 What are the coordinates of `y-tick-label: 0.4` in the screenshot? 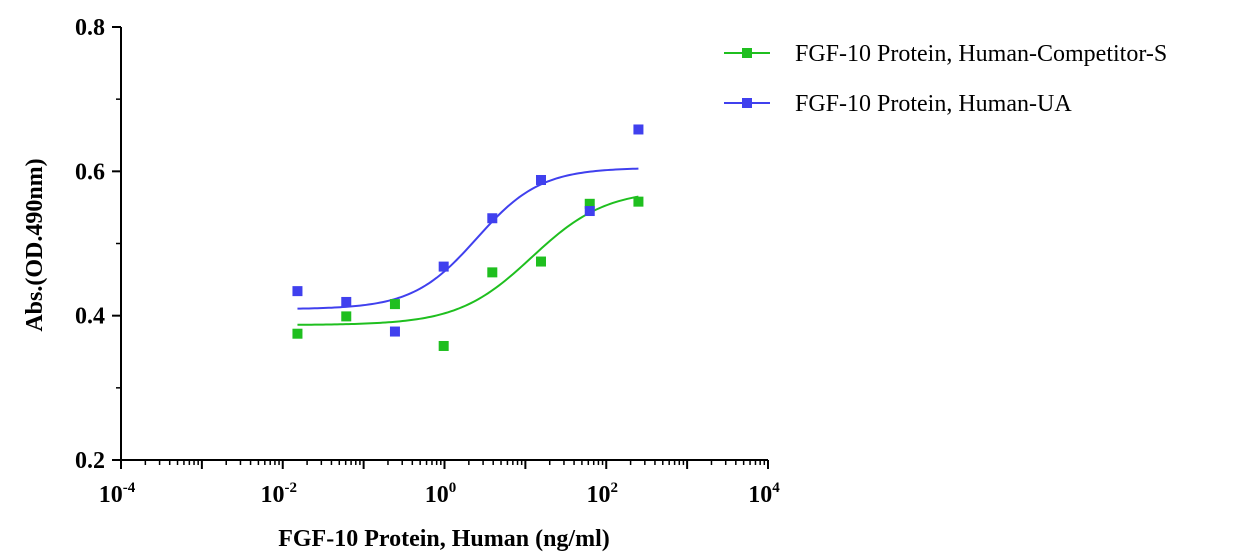 It's located at (90, 317).